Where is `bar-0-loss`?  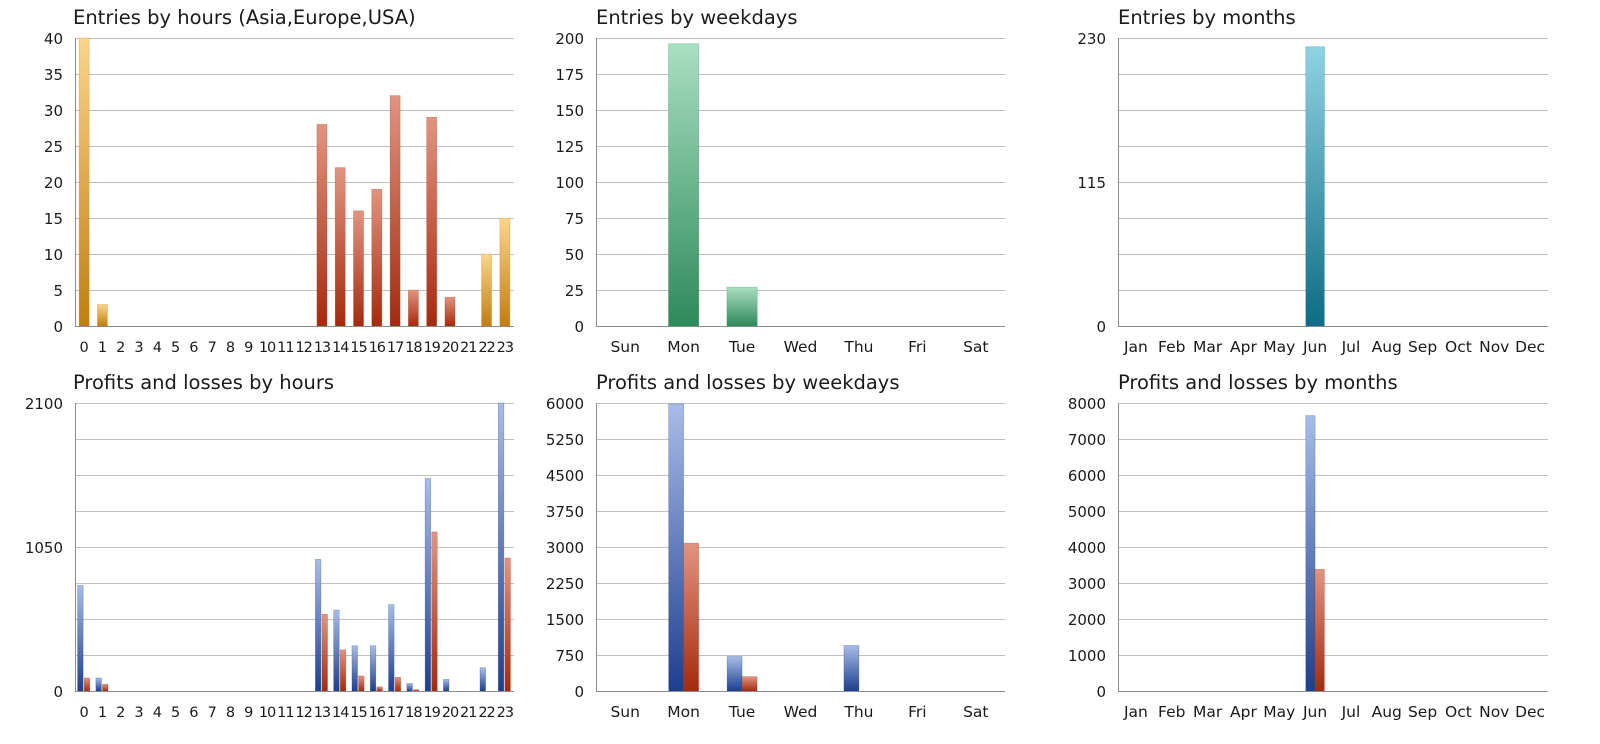
bar-0-loss is located at coordinates (87, 684).